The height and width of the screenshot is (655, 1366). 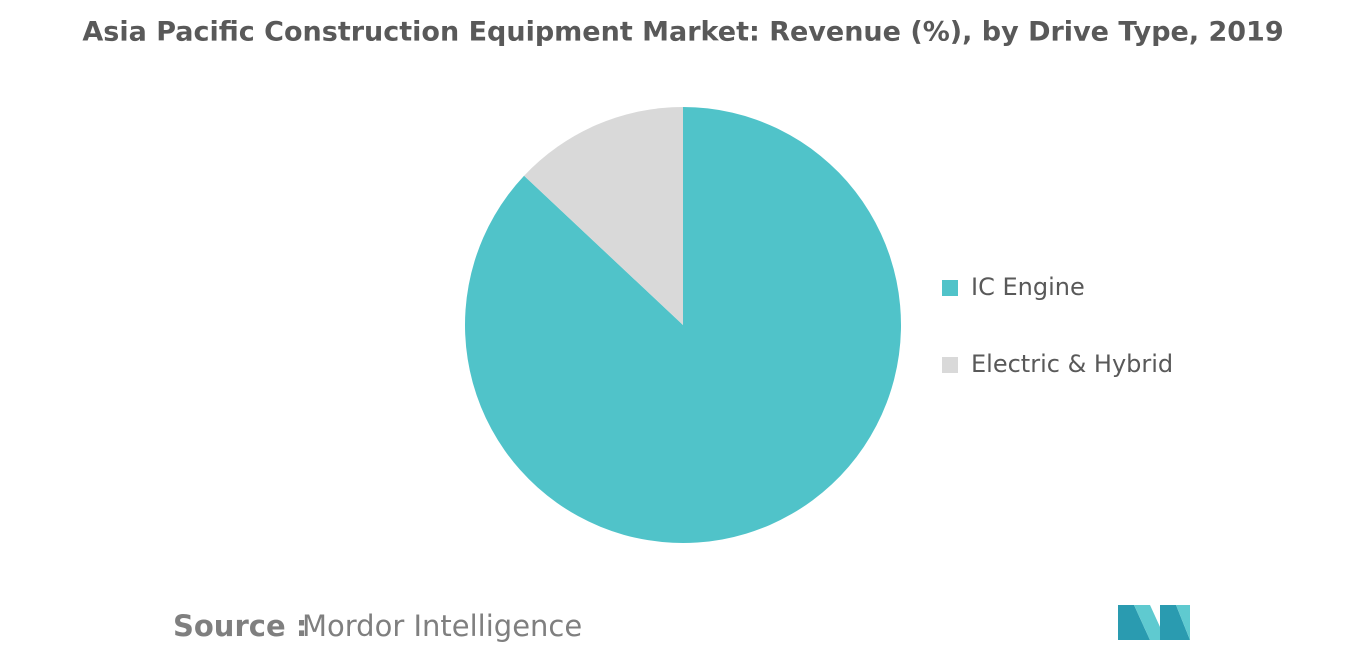 I want to click on source-name: Mordor Intelligence, so click(x=442, y=626).